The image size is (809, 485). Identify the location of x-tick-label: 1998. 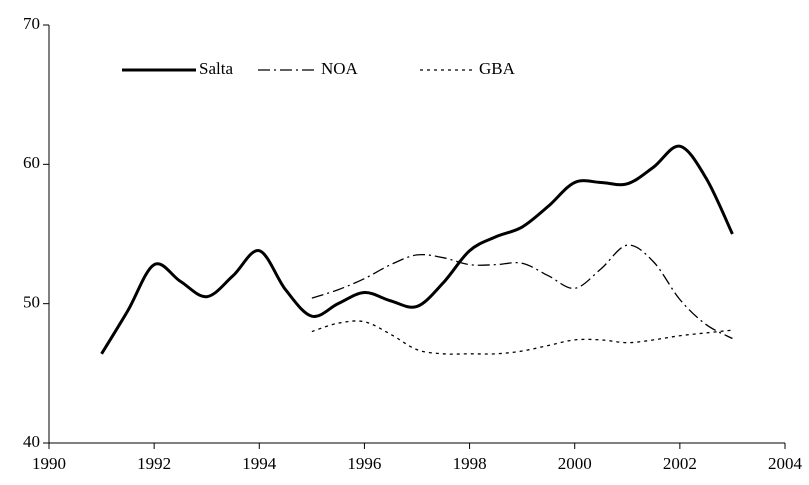
(470, 463).